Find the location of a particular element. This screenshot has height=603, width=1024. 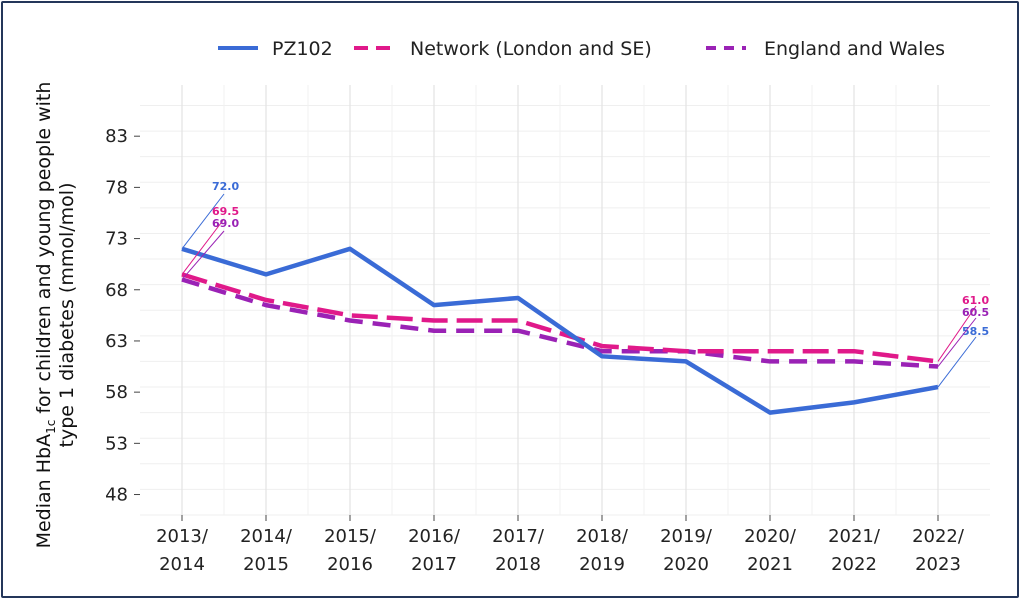

series-start-value-label: 72.0 is located at coordinates (225, 186).